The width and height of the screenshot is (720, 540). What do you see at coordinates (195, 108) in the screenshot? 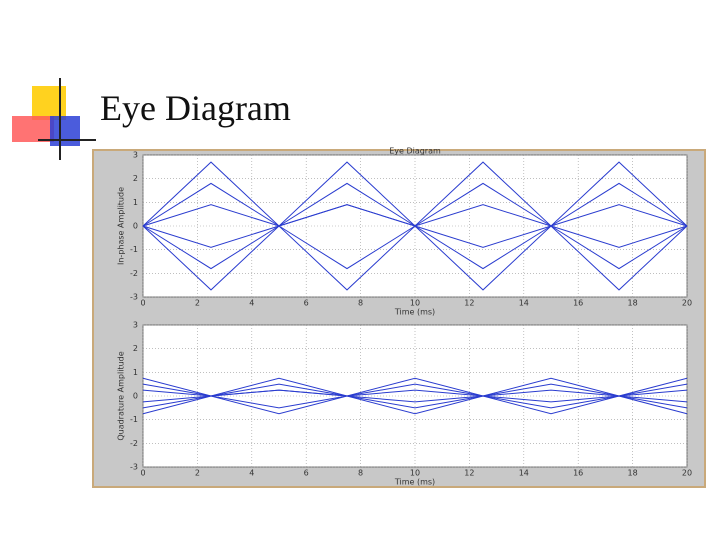
I see `slide-title: Eye Diagram` at bounding box center [195, 108].